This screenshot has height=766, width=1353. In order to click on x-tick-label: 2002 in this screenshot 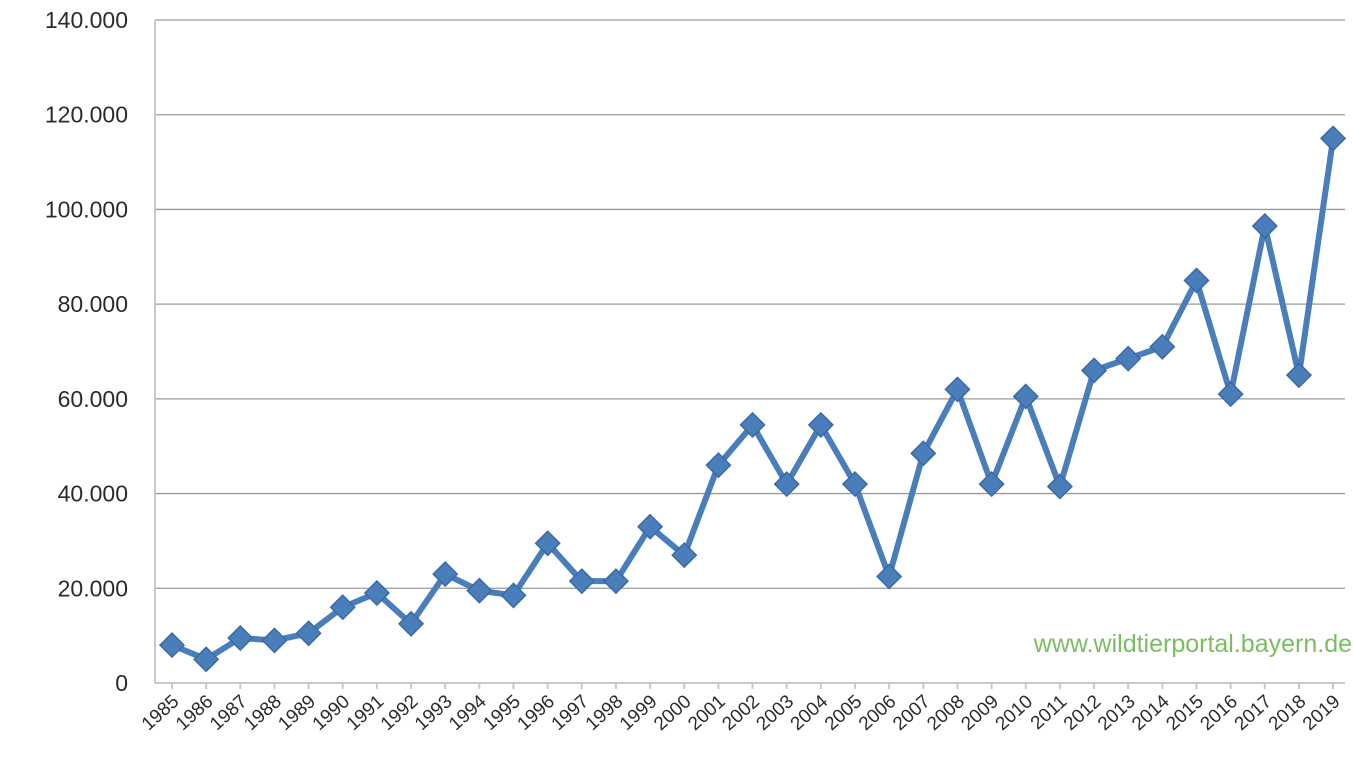, I will do `click(740, 713)`.